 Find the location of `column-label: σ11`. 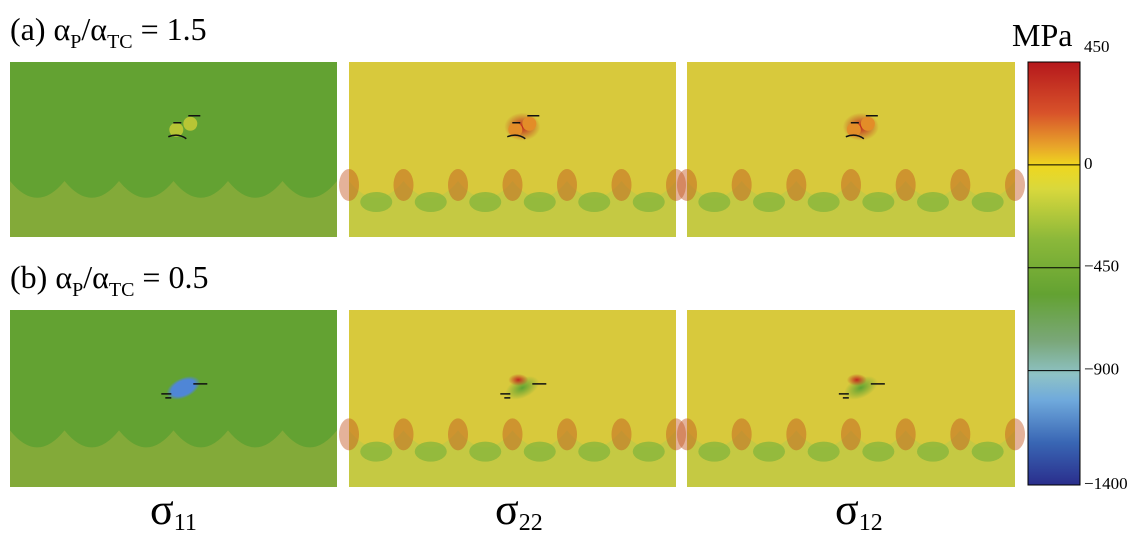

column-label: σ11 is located at coordinates (173, 509).